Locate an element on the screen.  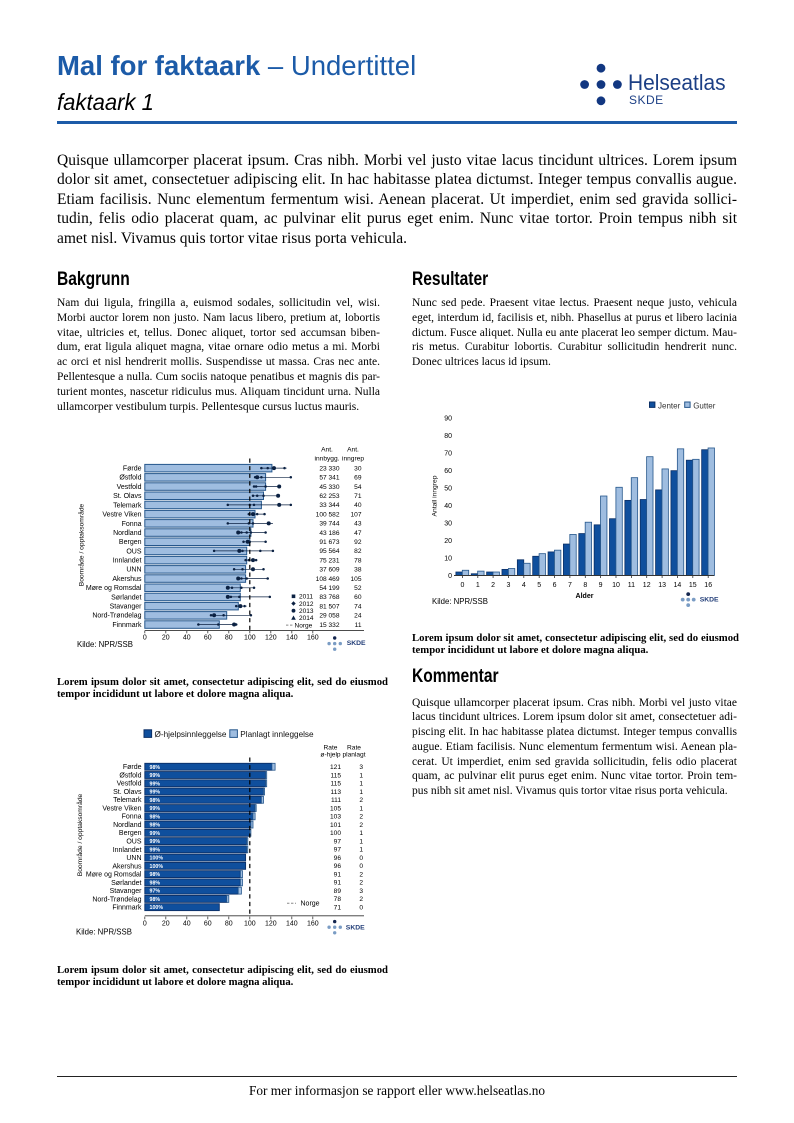
svg-text: Vestfold is located at coordinates (129, 784).